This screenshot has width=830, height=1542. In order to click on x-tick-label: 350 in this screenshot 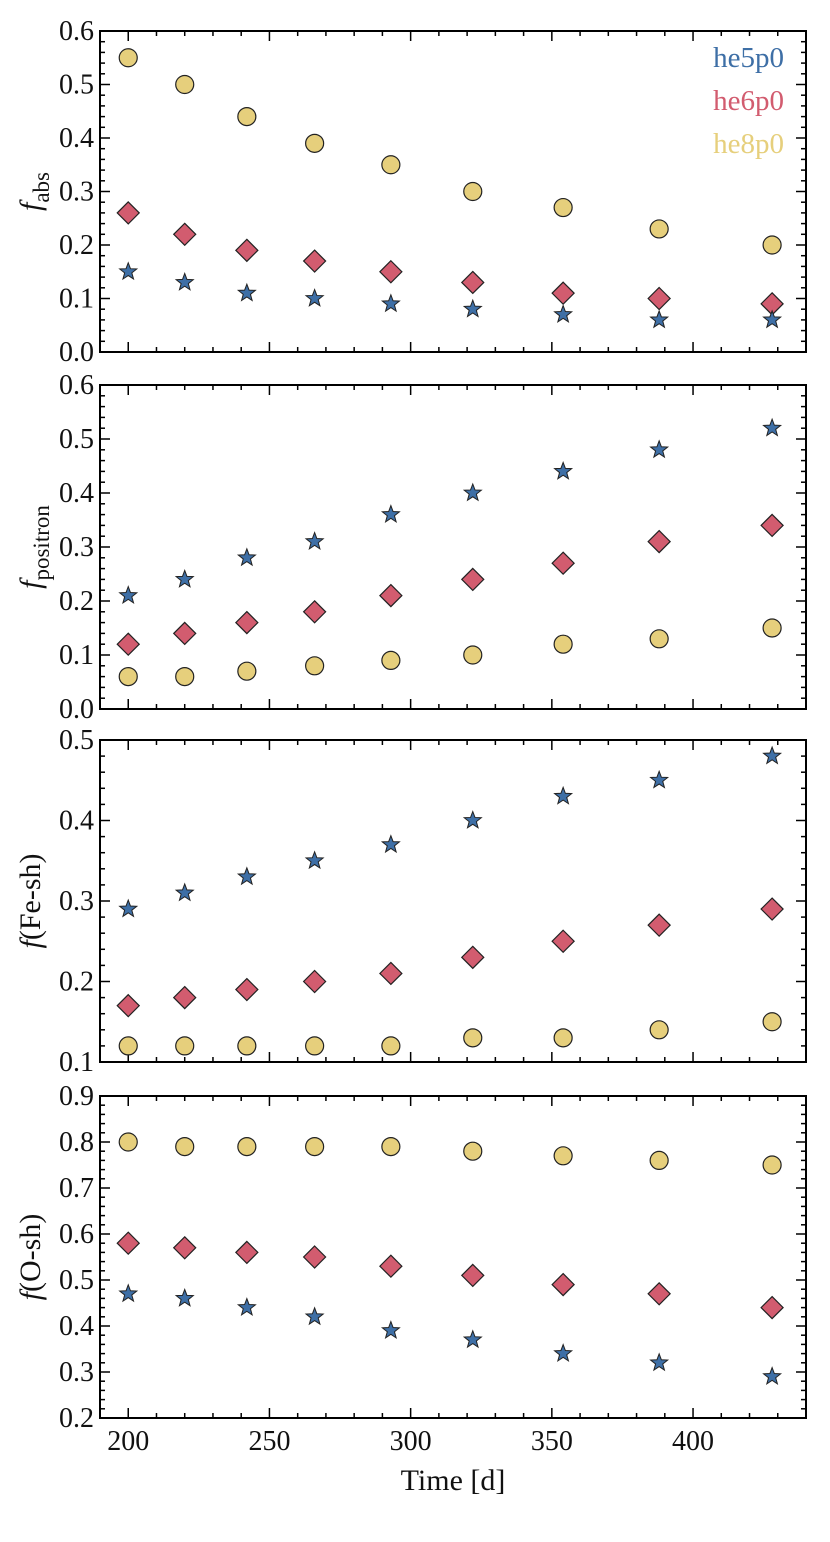, I will do `click(552, 1441)`.